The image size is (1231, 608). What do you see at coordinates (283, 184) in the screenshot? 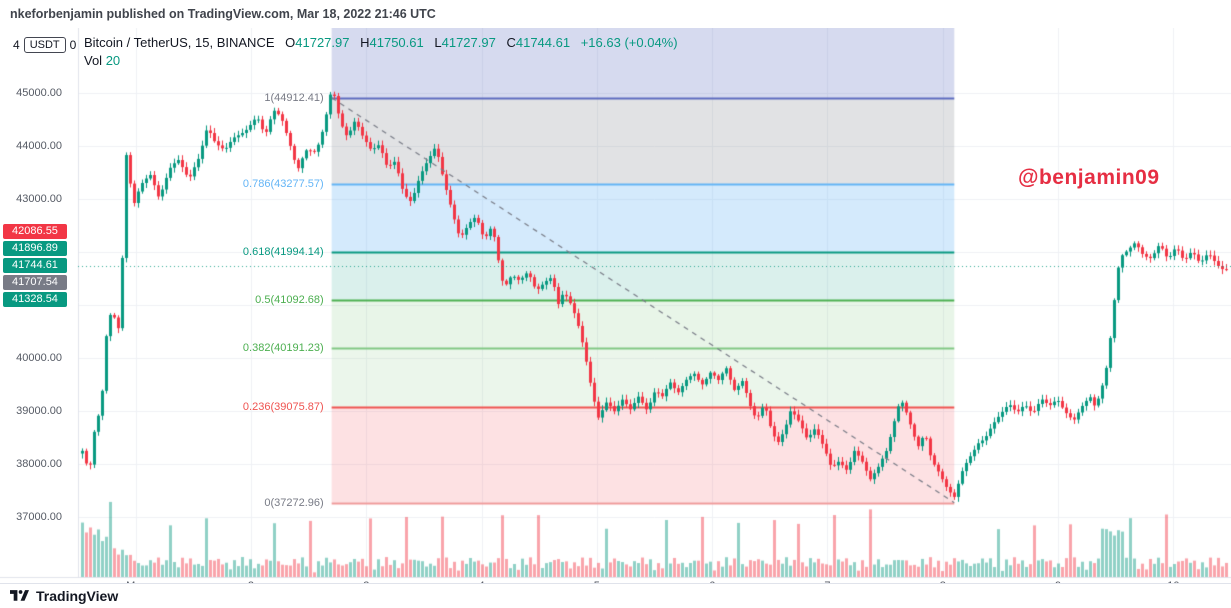
I see `fib-level-label: 0.786(43277.57)` at bounding box center [283, 184].